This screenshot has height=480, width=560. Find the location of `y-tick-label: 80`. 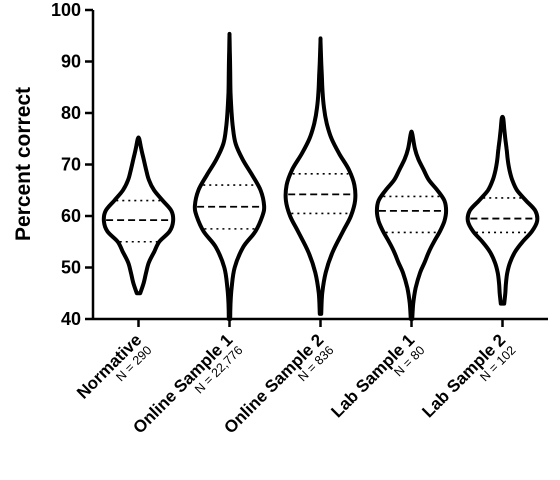

y-tick-label: 80 is located at coordinates (71, 113).